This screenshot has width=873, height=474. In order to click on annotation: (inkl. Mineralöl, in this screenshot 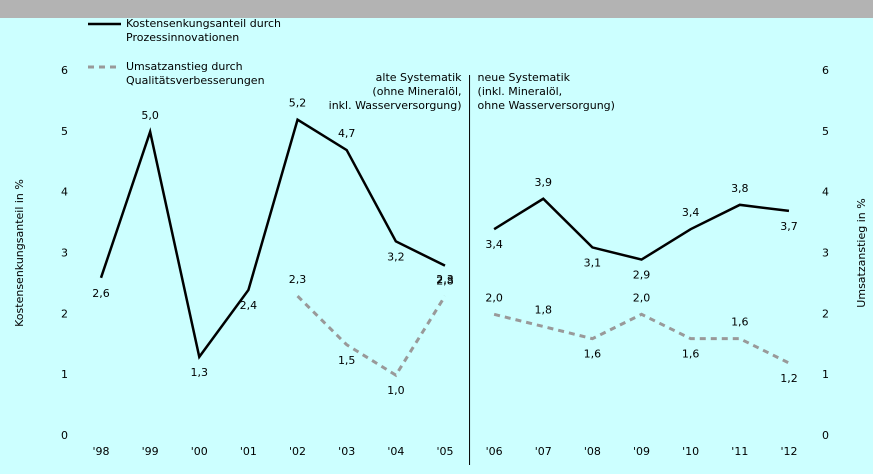, I will do `click(520, 91)`.